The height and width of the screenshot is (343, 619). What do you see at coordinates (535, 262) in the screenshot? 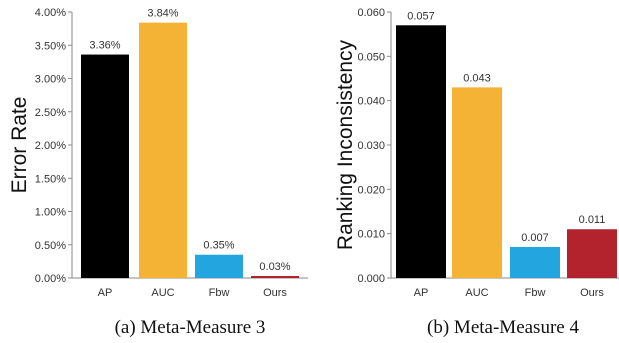
I see `chart-b-bar-fbw` at bounding box center [535, 262].